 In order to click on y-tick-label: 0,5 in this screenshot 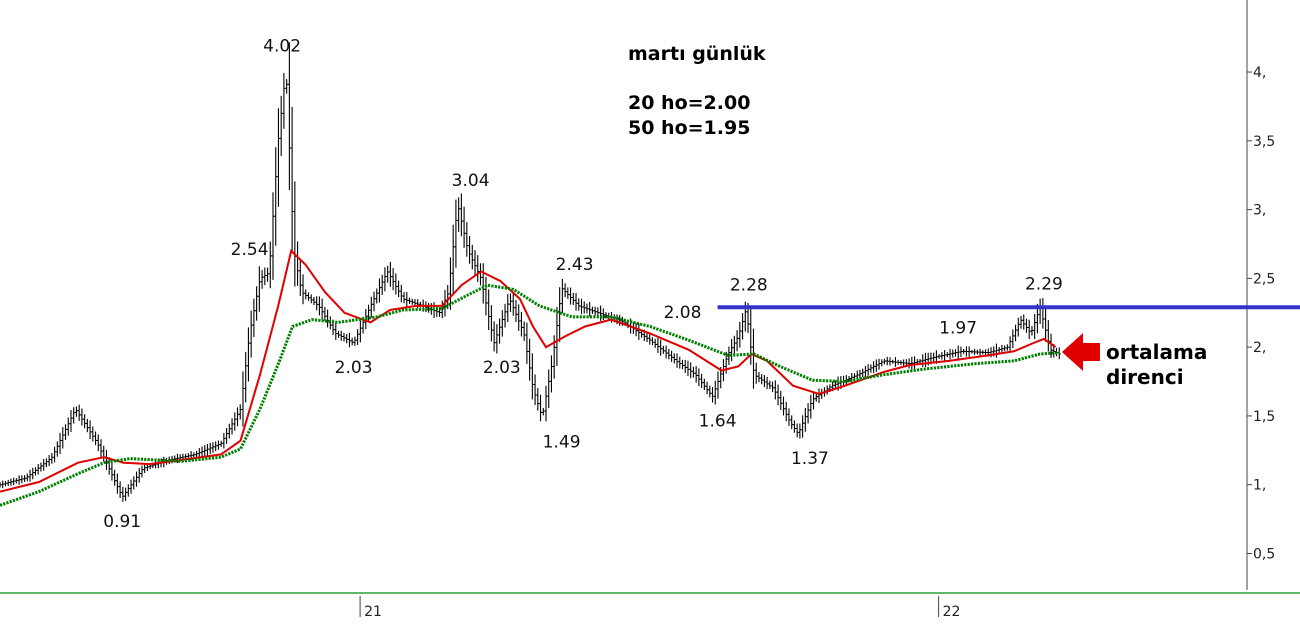, I will do `click(1264, 554)`.